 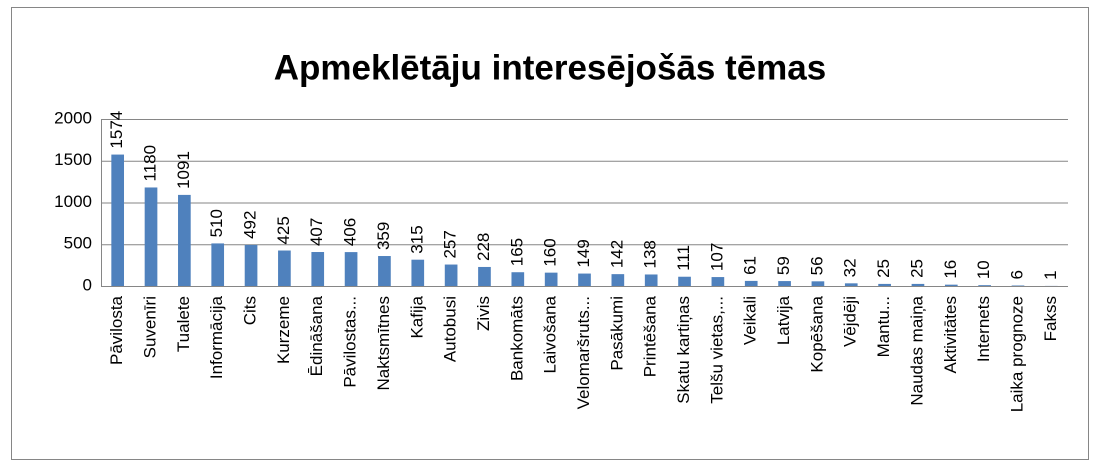 What do you see at coordinates (283, 230) in the screenshot?
I see `value-label: 425` at bounding box center [283, 230].